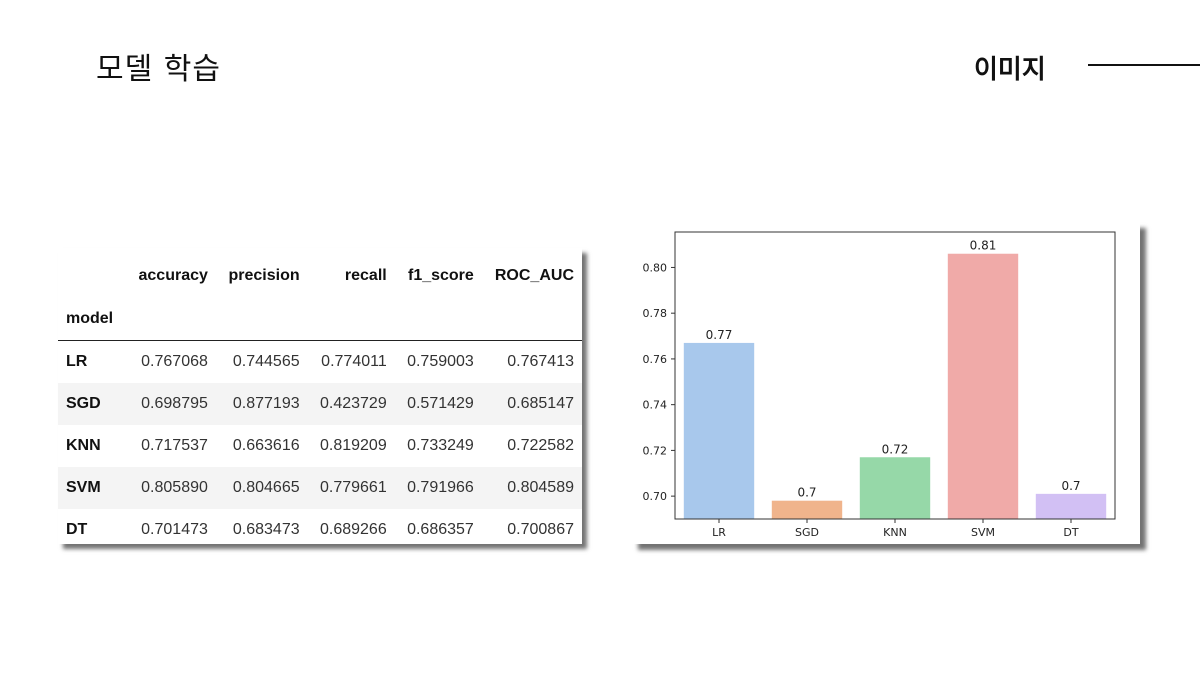  Describe the element at coordinates (655, 313) in the screenshot. I see `y-tick-label: 0.78` at that location.